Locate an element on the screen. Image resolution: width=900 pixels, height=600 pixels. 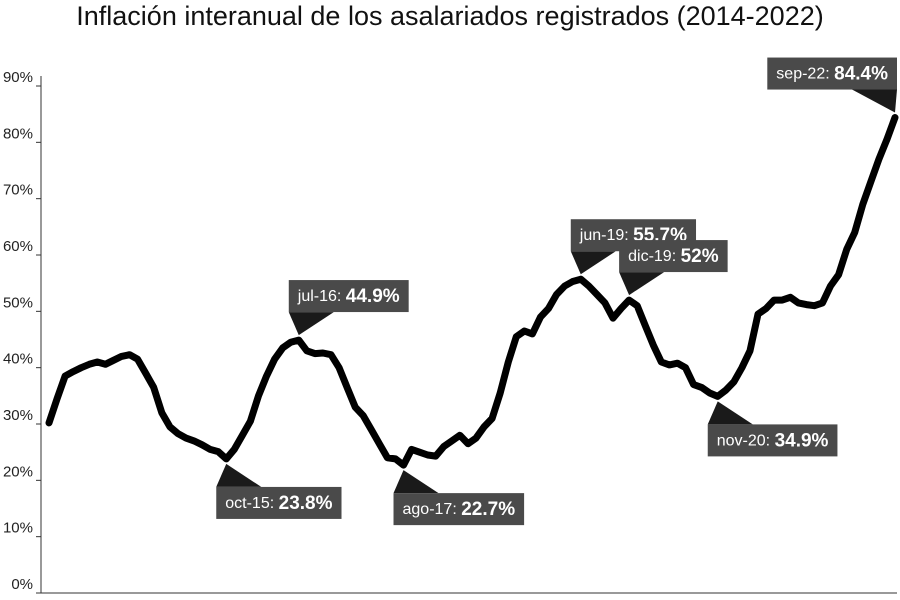
callout-label: jul-16: 44.9% is located at coordinates (348, 296).